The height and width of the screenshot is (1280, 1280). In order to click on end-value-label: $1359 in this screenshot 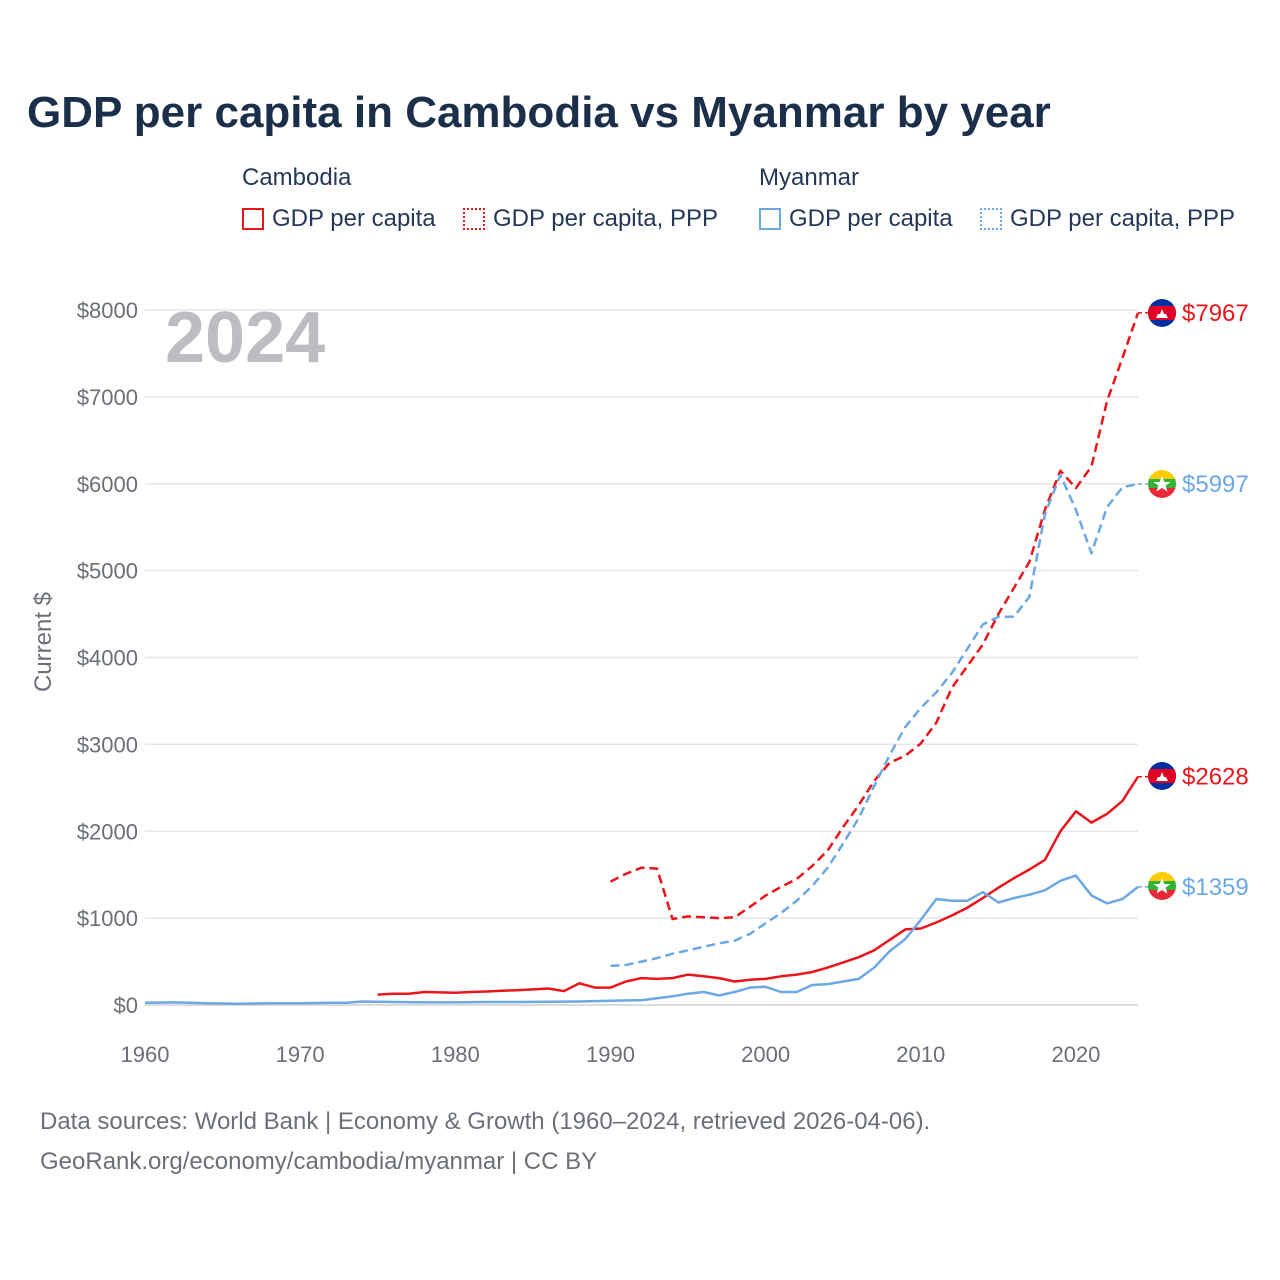, I will do `click(1215, 887)`.